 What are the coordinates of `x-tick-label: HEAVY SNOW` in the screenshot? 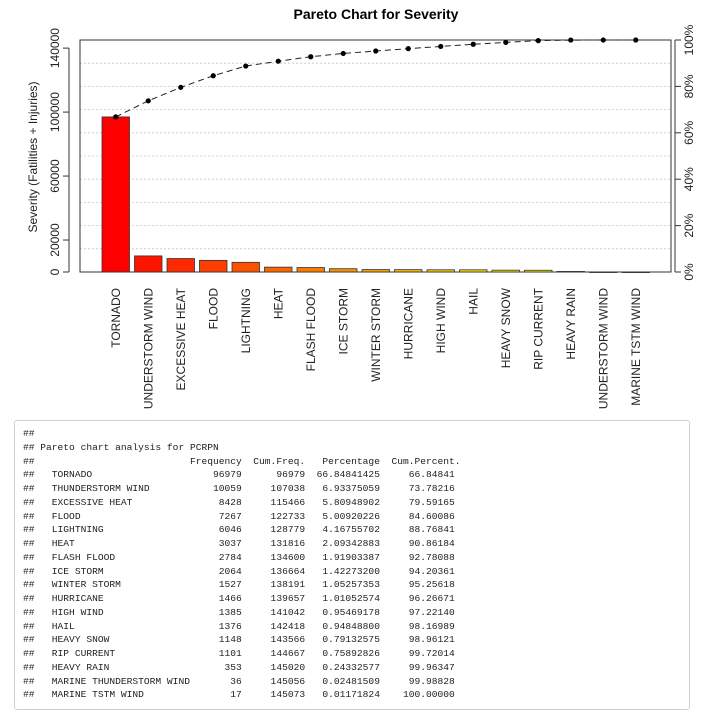 It's located at (506, 327).